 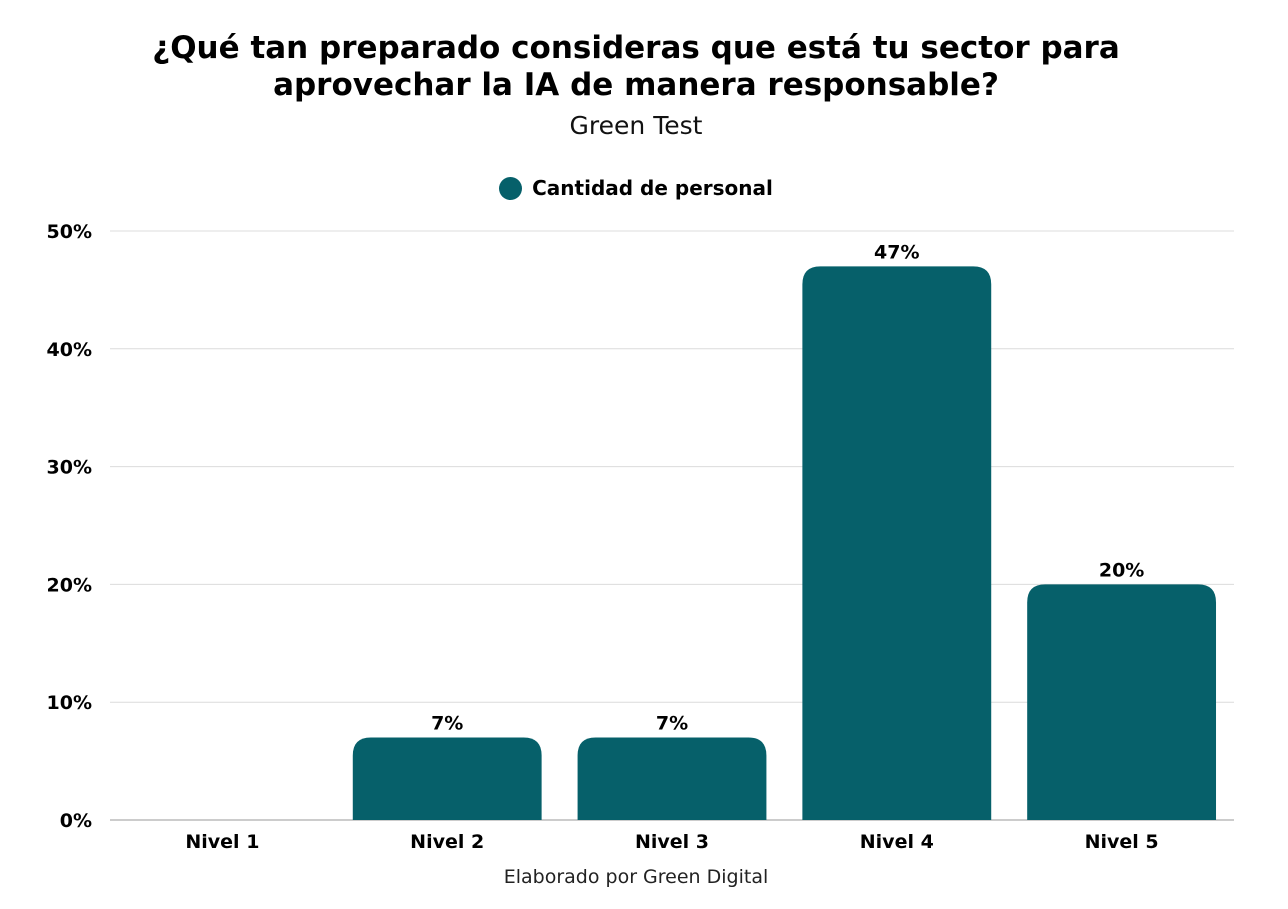 I want to click on legend: Cantidad de personal, so click(x=636, y=188).